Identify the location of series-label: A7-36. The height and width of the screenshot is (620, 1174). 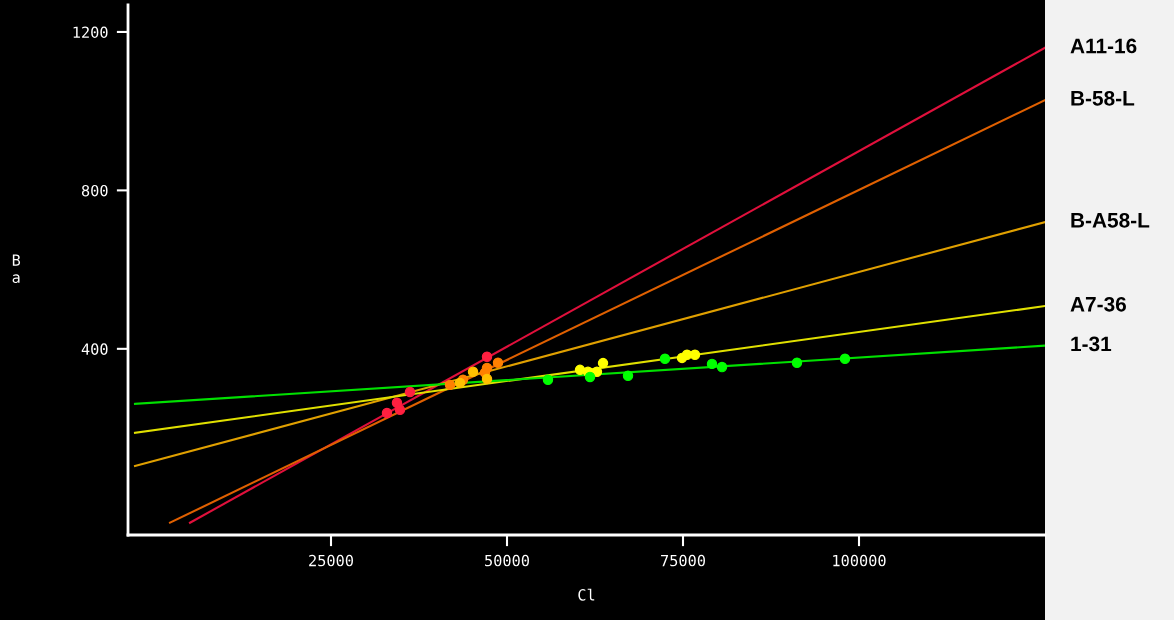
(1098, 304).